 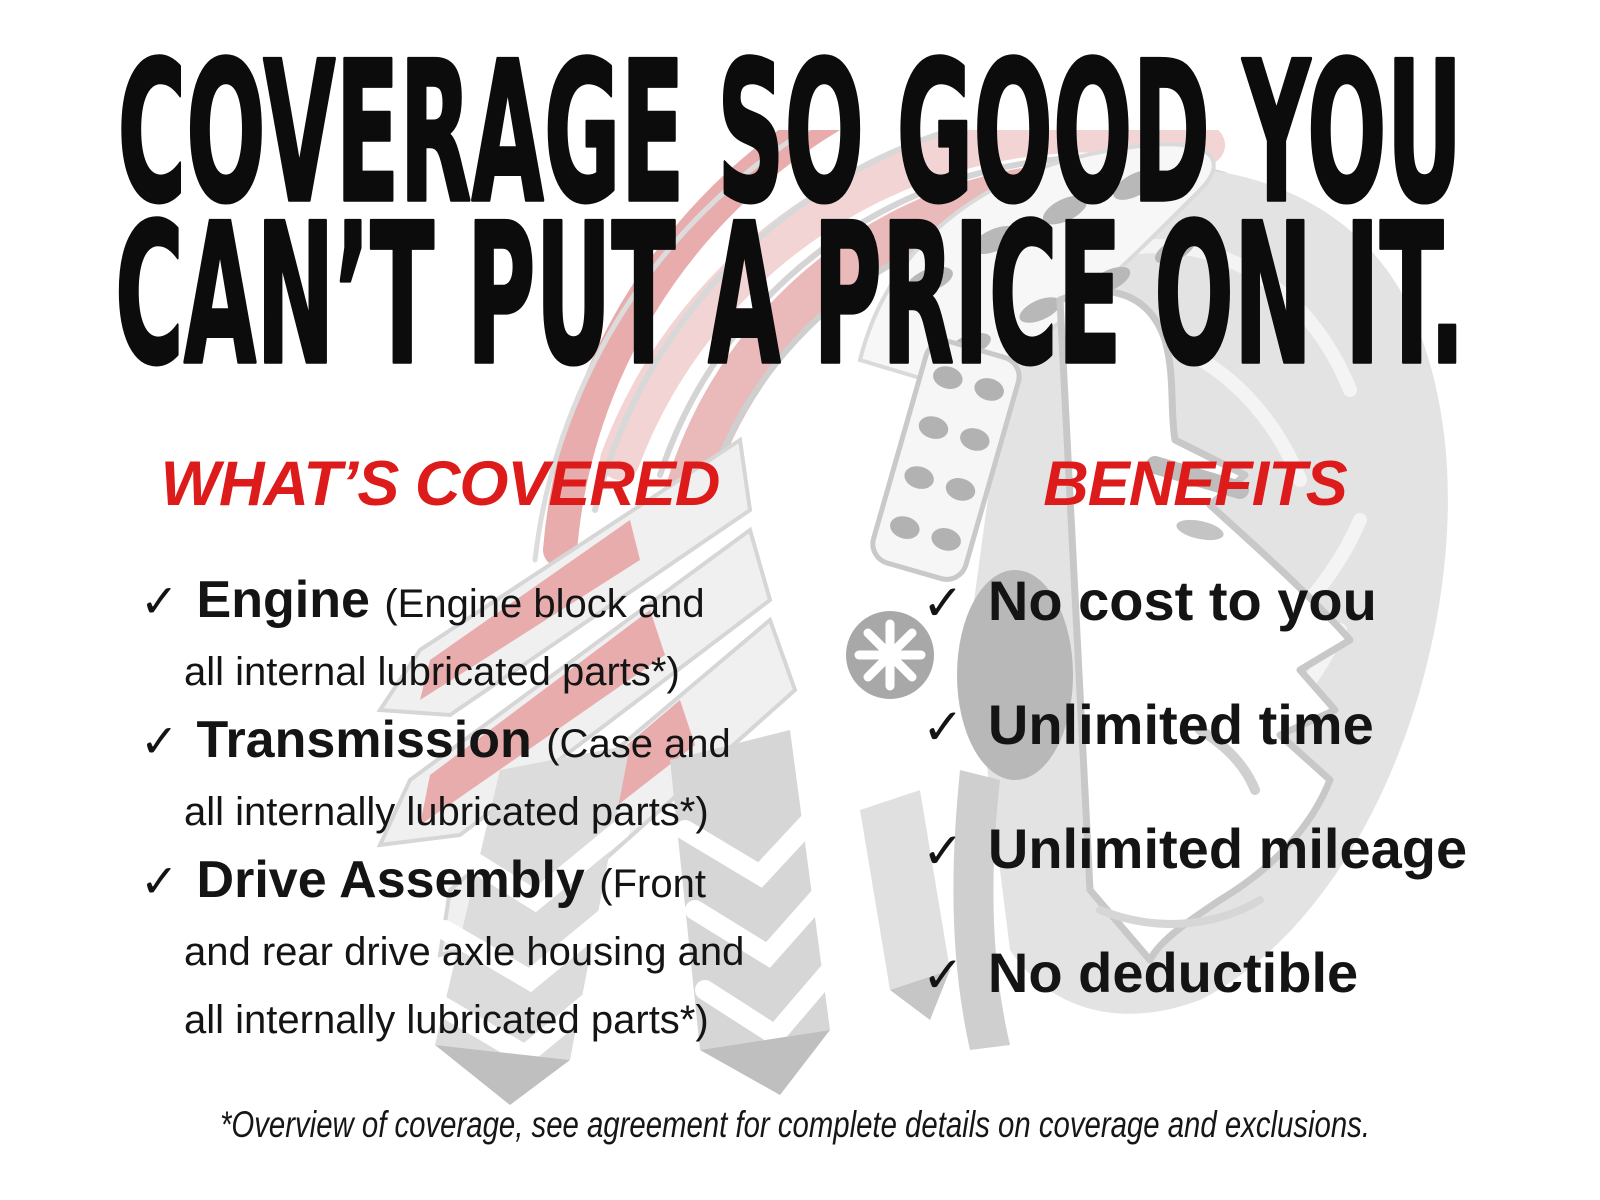 What do you see at coordinates (1182, 600) in the screenshot?
I see `benefit-label: No cost to you` at bounding box center [1182, 600].